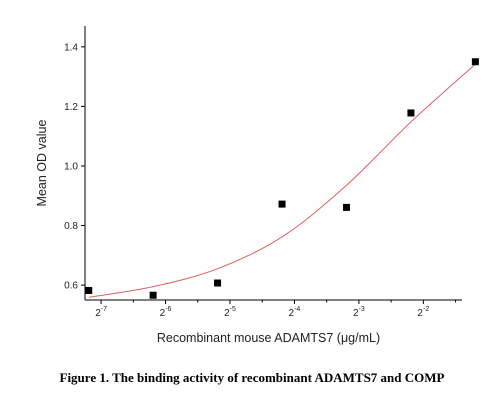  Describe the element at coordinates (42, 163) in the screenshot. I see `y-axis-title: Mean OD value` at that location.